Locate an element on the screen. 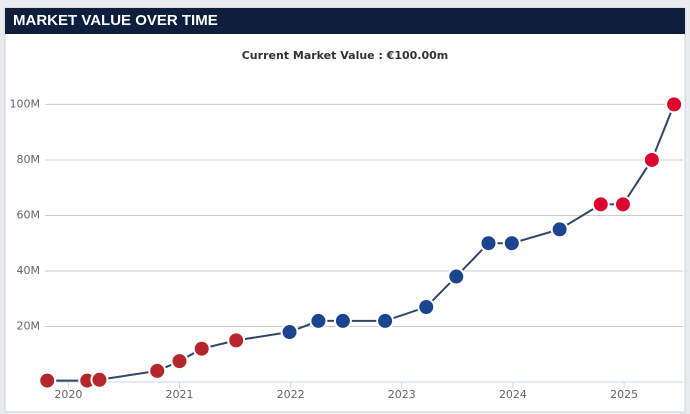 This screenshot has height=414, width=690. chart-title: MARKET VALUE OVER TIME is located at coordinates (115, 20).